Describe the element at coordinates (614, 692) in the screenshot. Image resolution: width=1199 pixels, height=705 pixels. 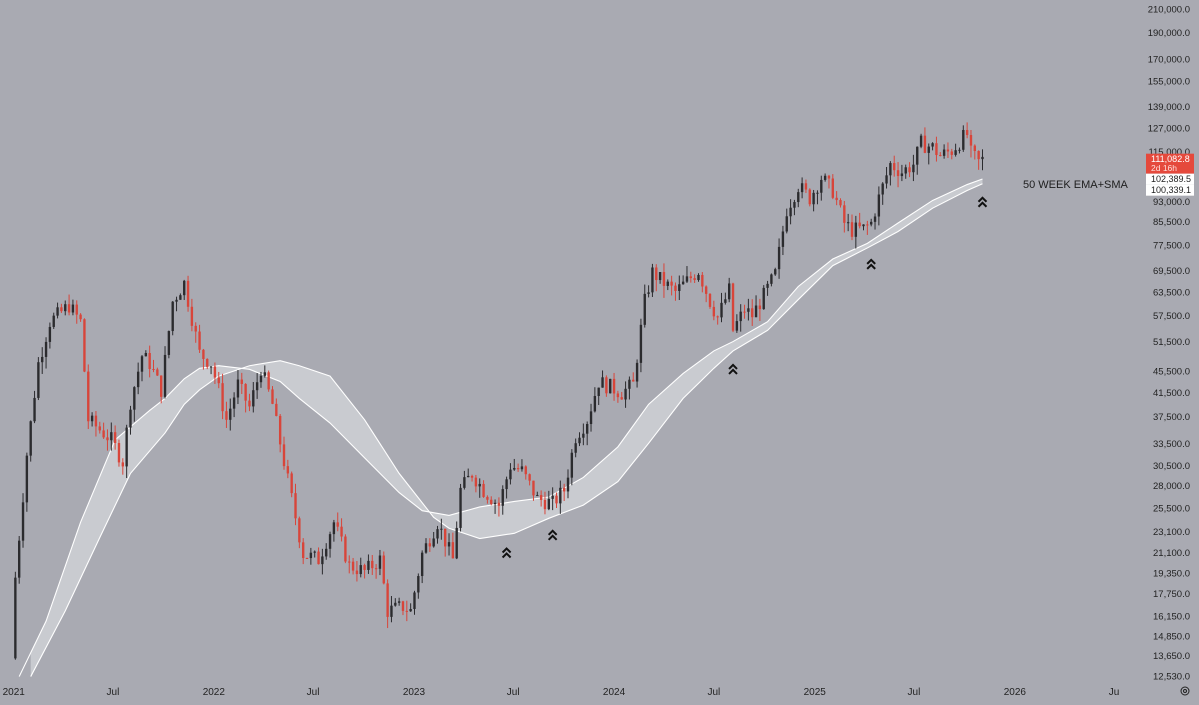
I see `time-axis-label: 2024` at that location.